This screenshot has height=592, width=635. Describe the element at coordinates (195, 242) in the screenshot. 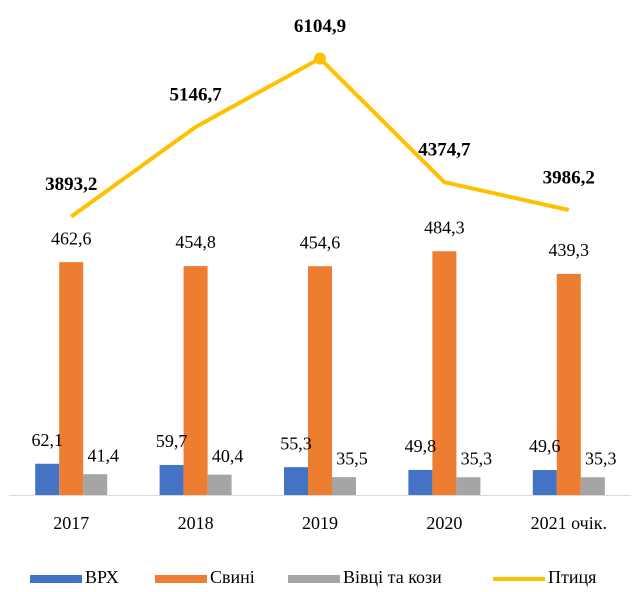

I see `bar-value-label: 454,8` at that location.